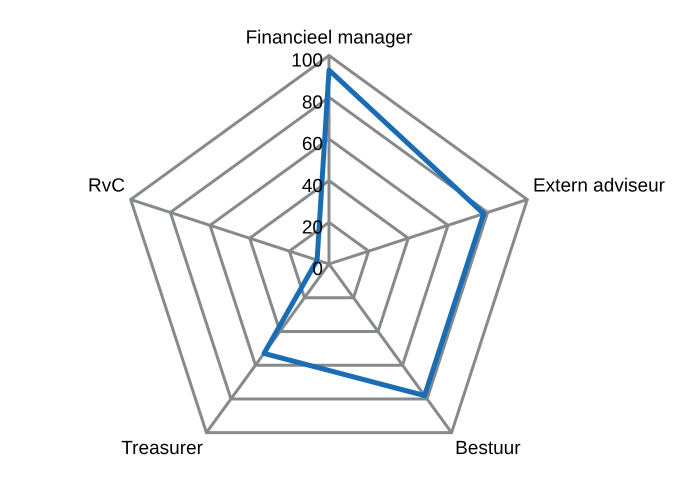 The width and height of the screenshot is (692, 496). What do you see at coordinates (162, 449) in the screenshot?
I see `spoke-label: Treasurer` at bounding box center [162, 449].